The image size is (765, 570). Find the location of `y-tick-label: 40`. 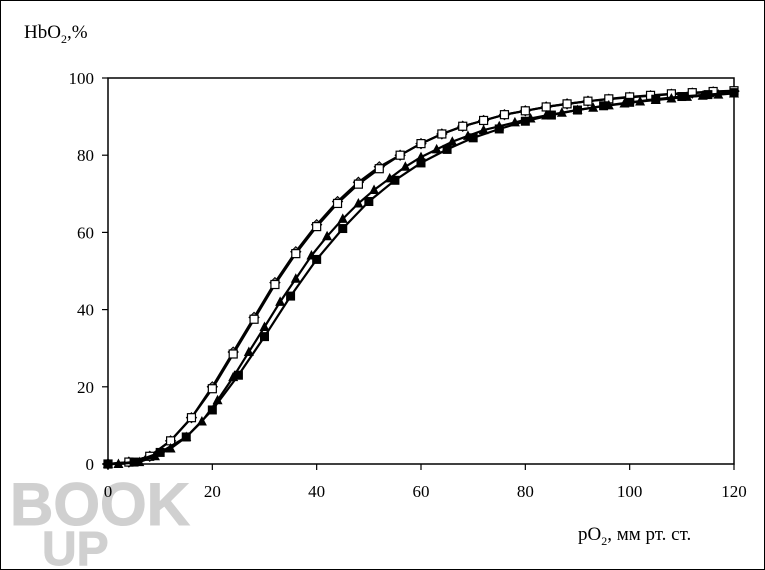

y-tick-label: 40 is located at coordinates (85, 310).